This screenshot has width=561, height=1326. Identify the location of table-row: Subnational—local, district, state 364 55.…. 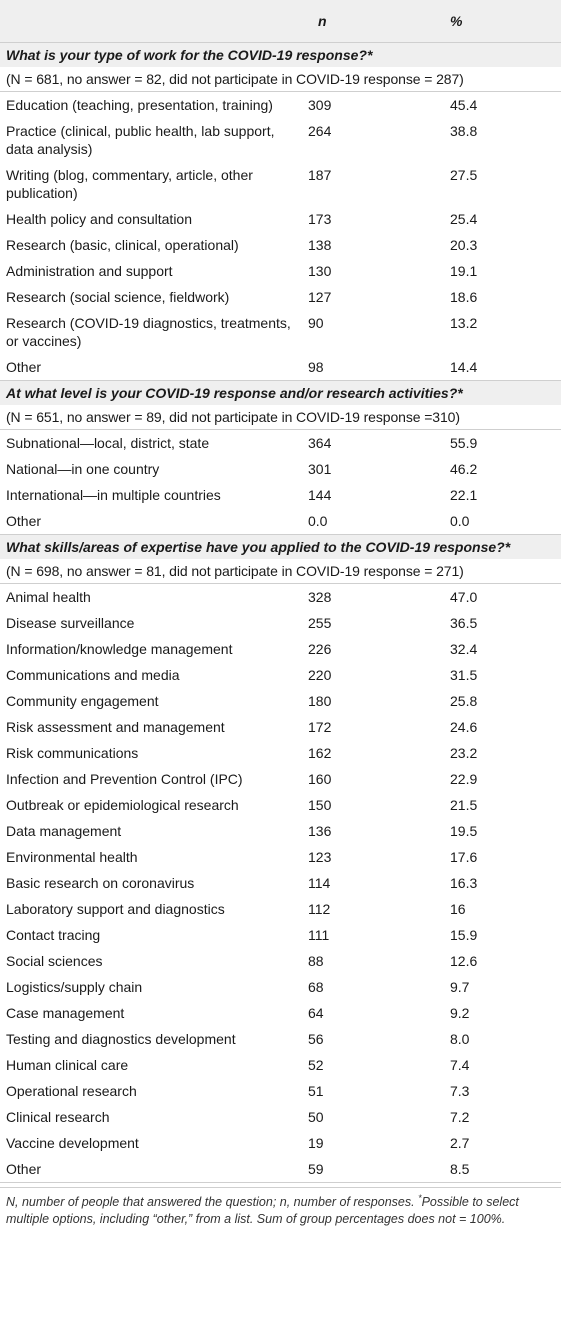
(280, 442).